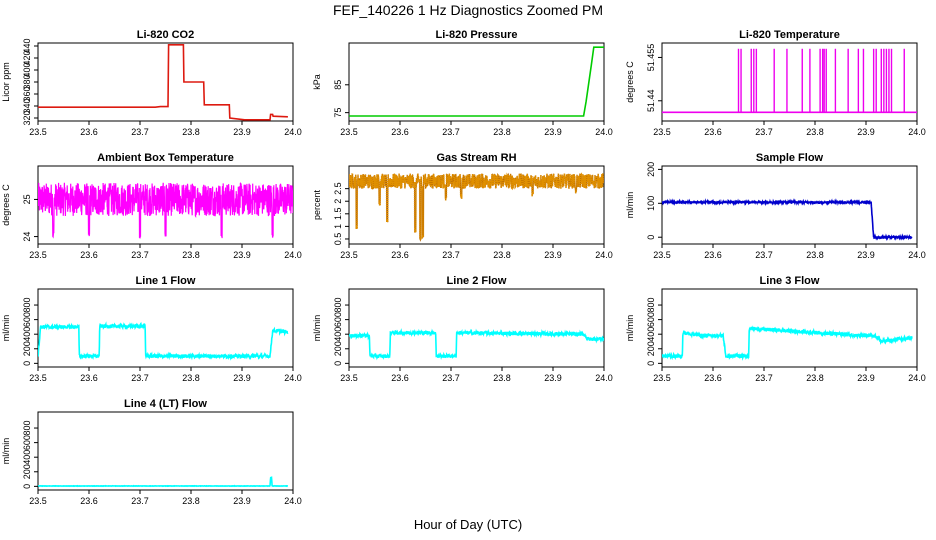 The width and height of the screenshot is (936, 540). Describe the element at coordinates (790, 281) in the screenshot. I see `panel-title: Line 3 Flow` at that location.